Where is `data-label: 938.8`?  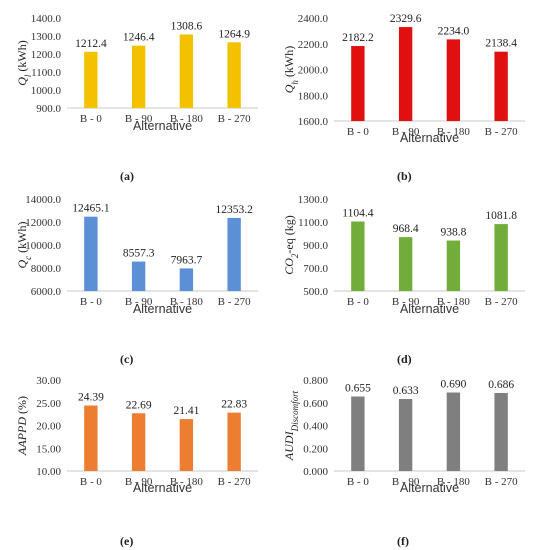
data-label: 938.8 is located at coordinates (453, 233).